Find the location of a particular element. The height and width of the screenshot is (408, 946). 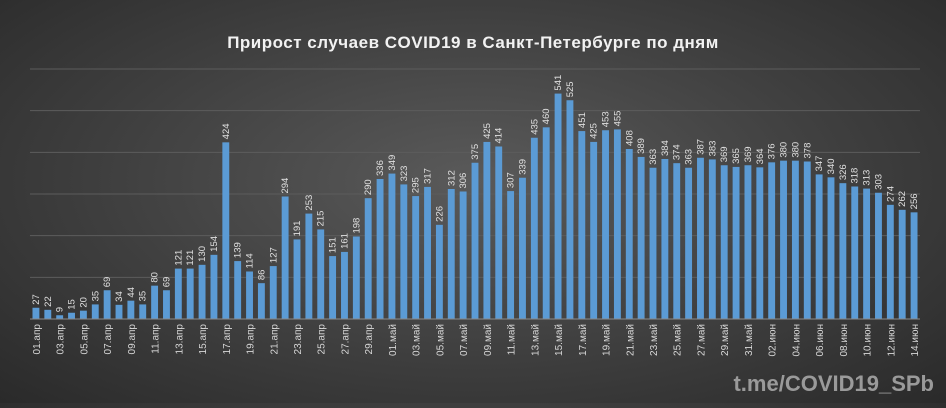

data-label: 323 is located at coordinates (404, 174).